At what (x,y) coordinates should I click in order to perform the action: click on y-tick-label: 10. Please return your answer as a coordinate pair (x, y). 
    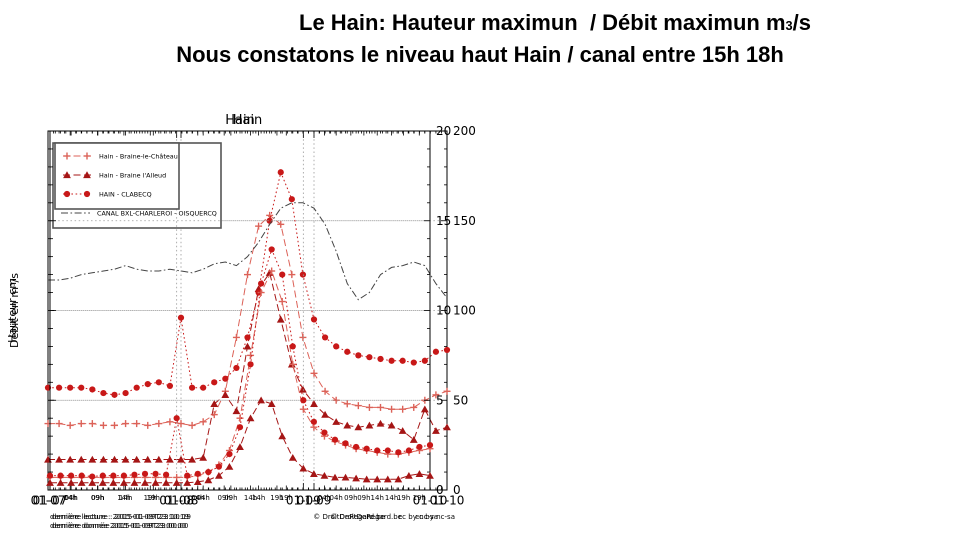
    Looking at the image, I should click on (443, 311).